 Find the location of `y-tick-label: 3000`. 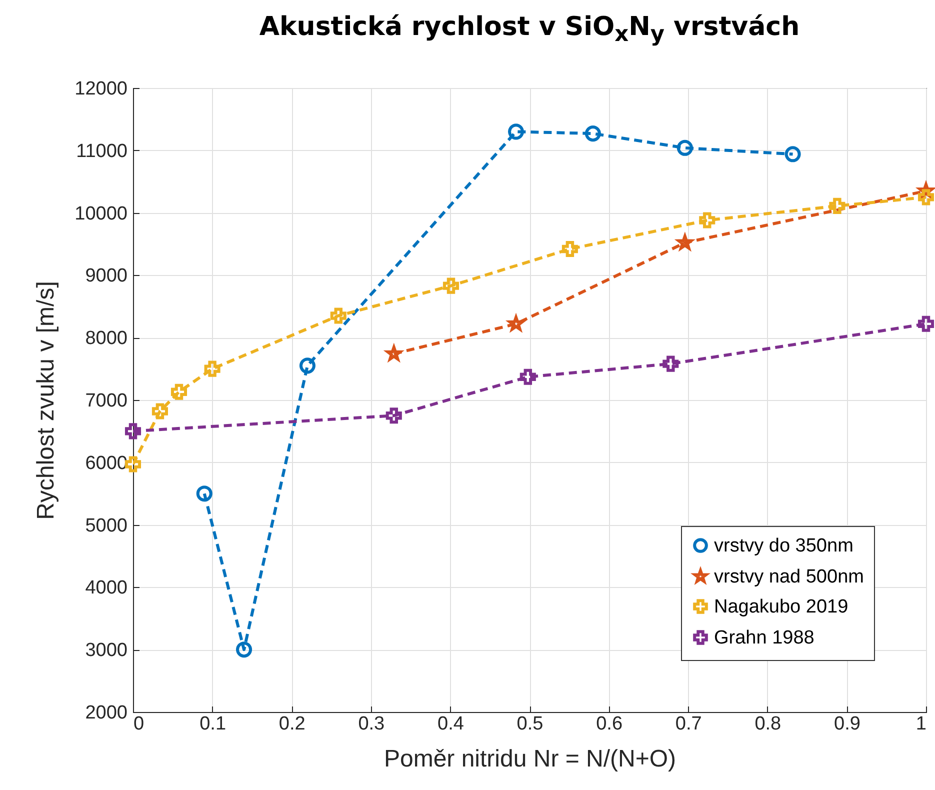

y-tick-label: 3000 is located at coordinates (106, 651).